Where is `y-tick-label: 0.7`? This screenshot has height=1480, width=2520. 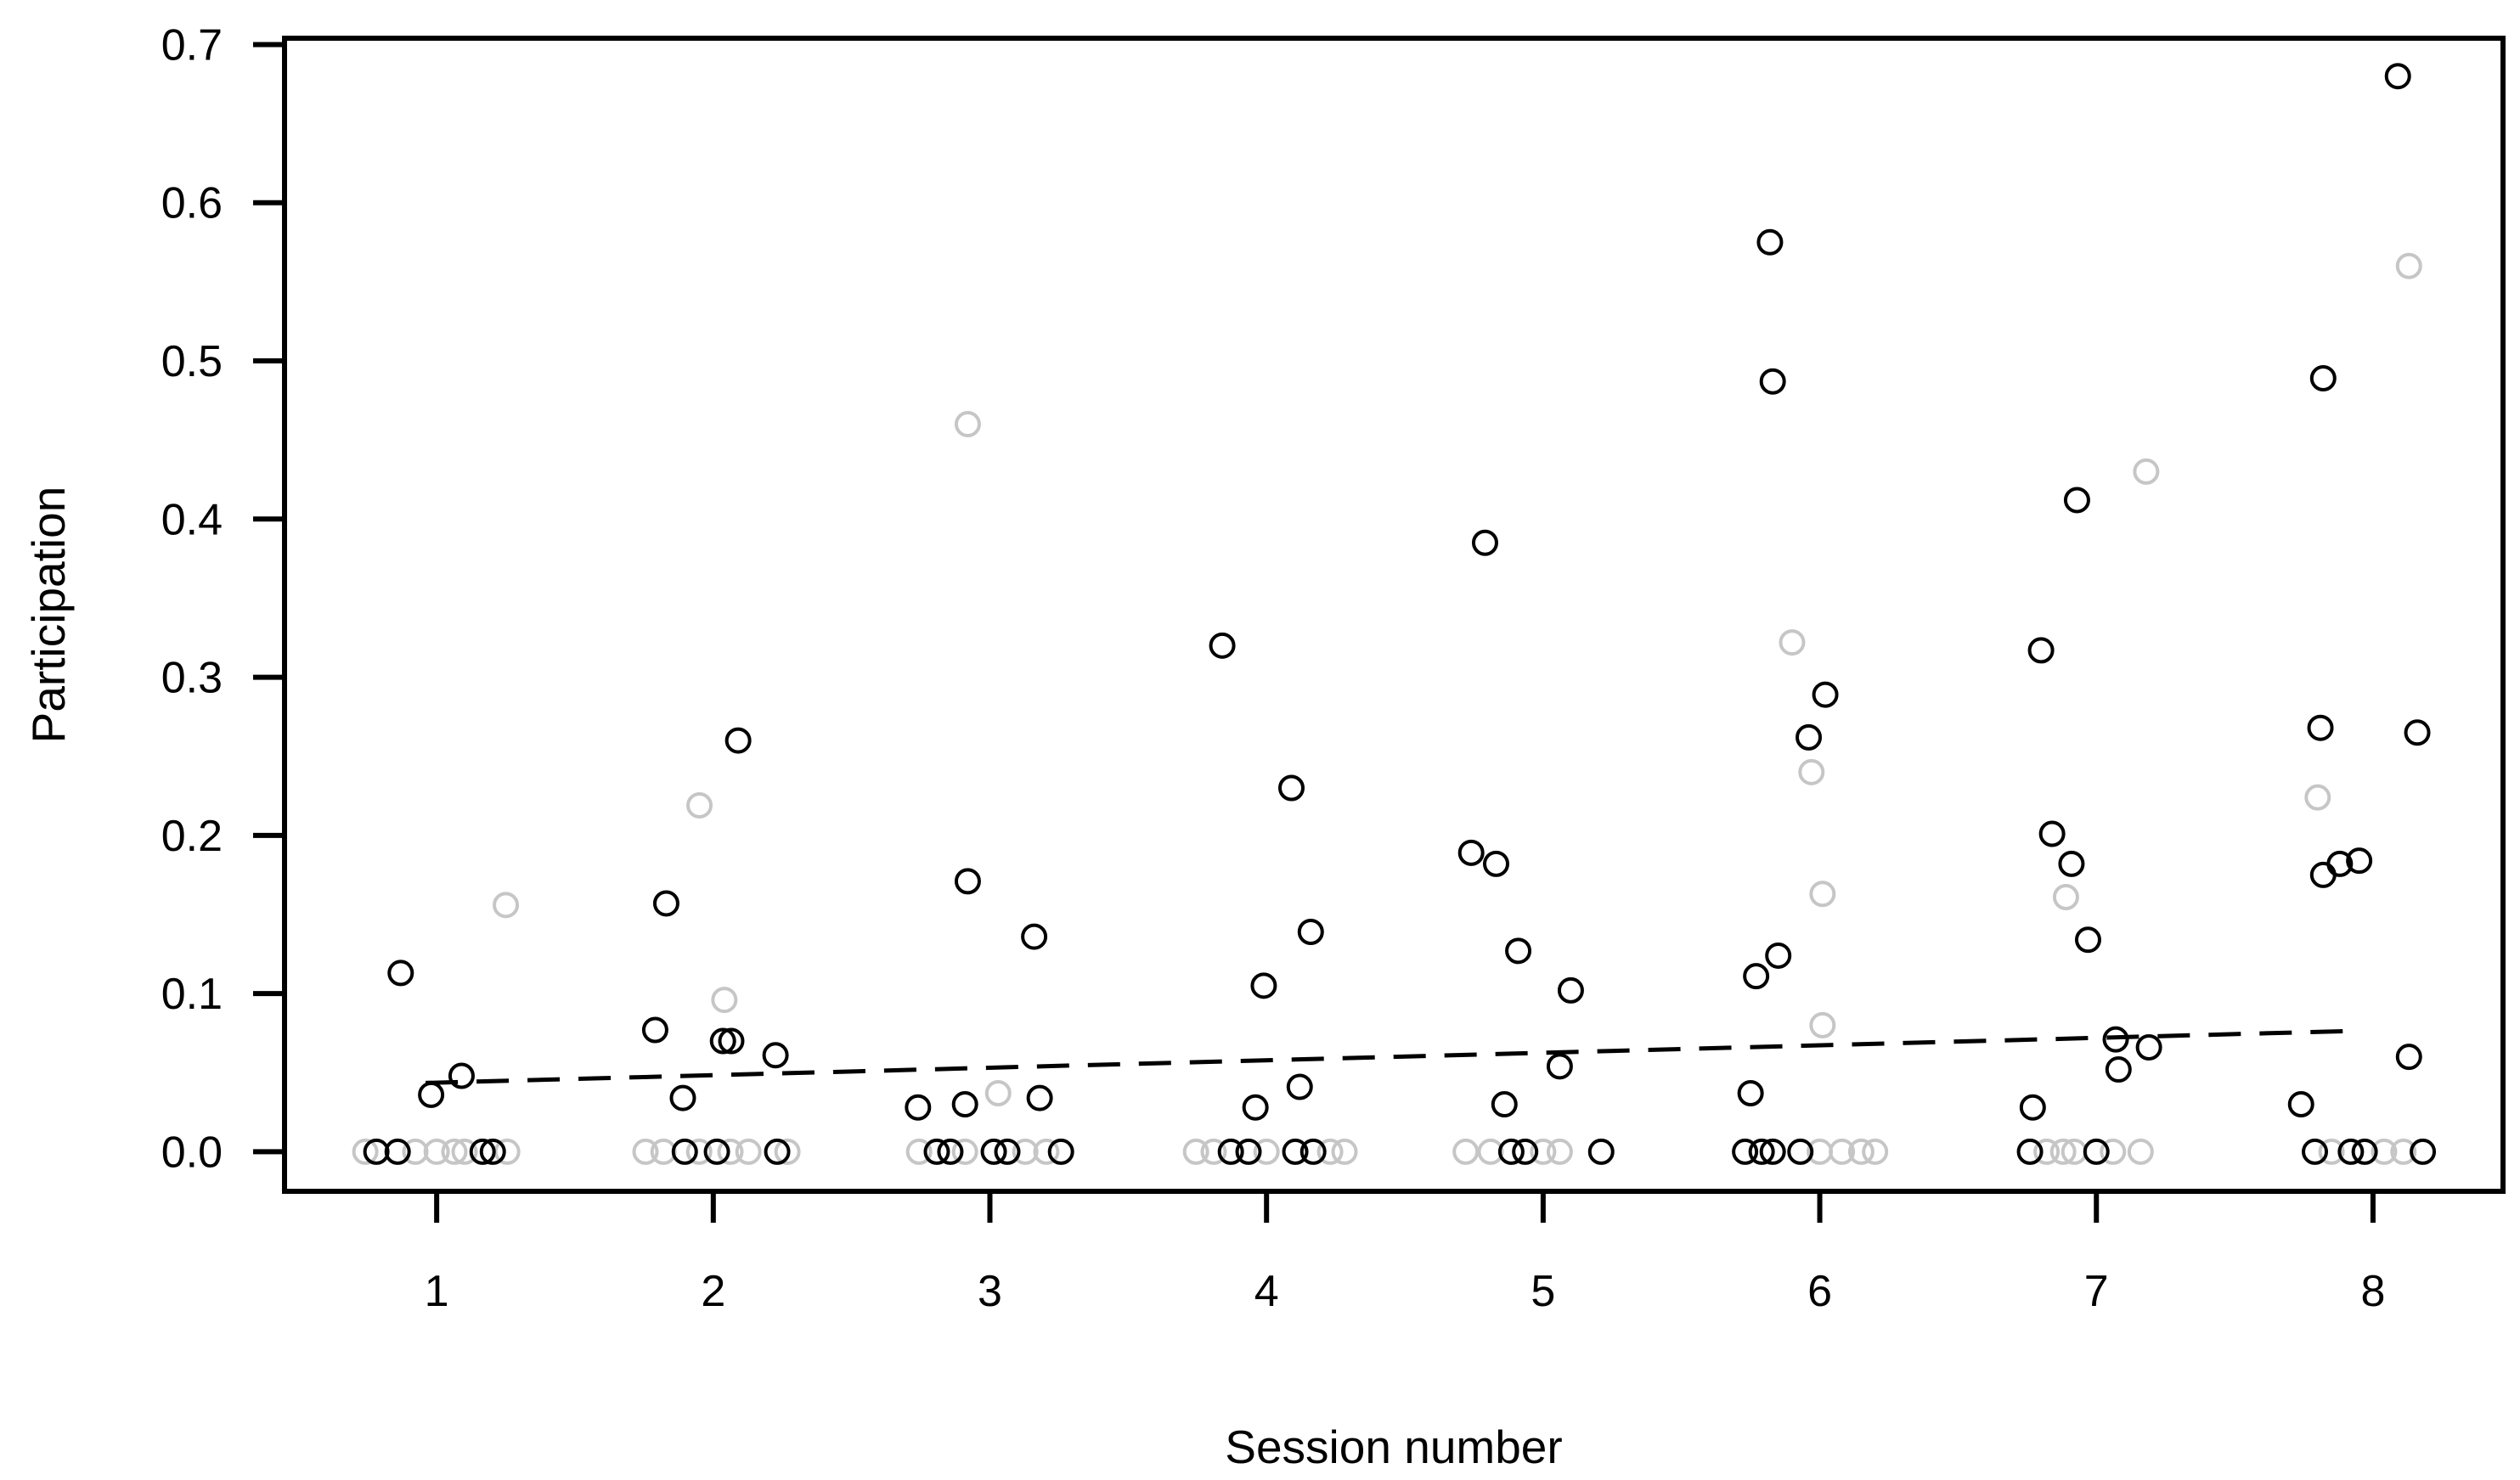 y-tick-label: 0.7 is located at coordinates (192, 45).